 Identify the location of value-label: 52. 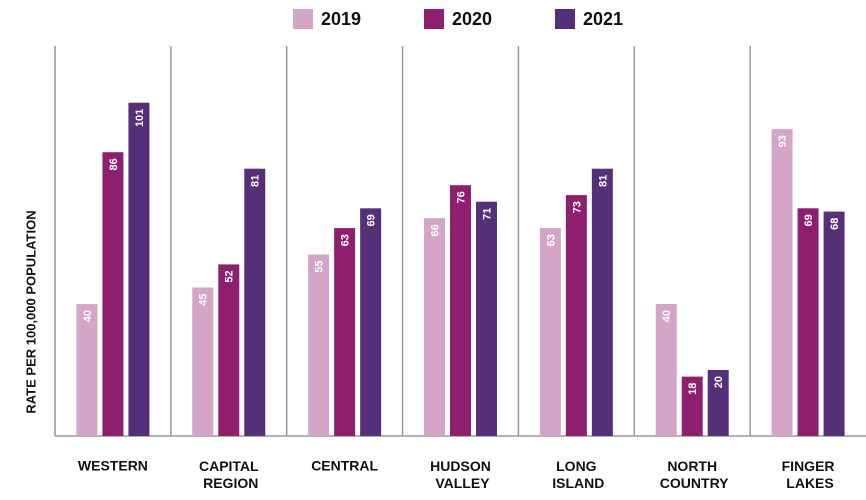
(230, 276).